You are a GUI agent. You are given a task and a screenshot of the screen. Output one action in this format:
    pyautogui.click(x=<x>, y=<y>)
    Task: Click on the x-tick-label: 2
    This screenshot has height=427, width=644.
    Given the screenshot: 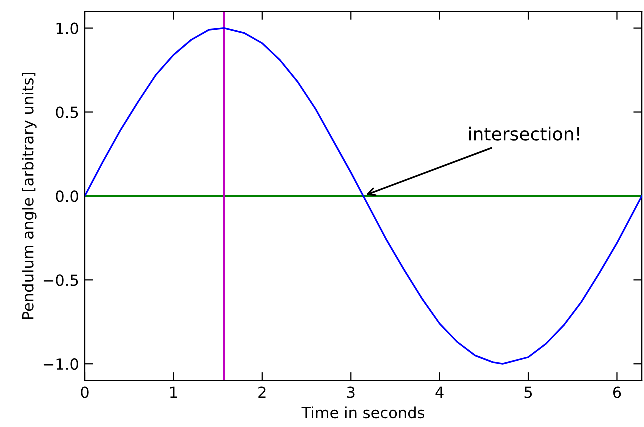 What is the action you would take?
    pyautogui.click(x=262, y=392)
    